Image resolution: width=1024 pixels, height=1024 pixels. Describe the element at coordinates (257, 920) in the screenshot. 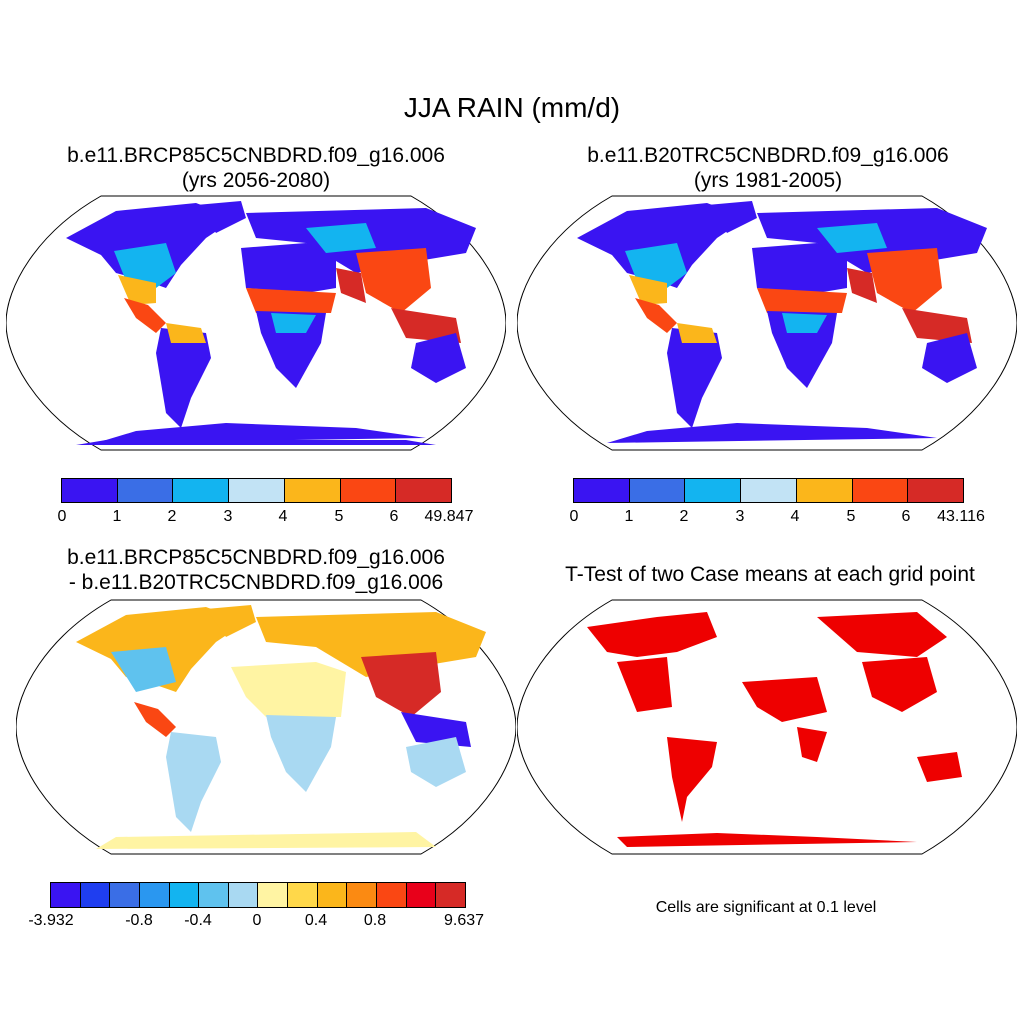

I see `difference-colorbar-tick: 0` at that location.